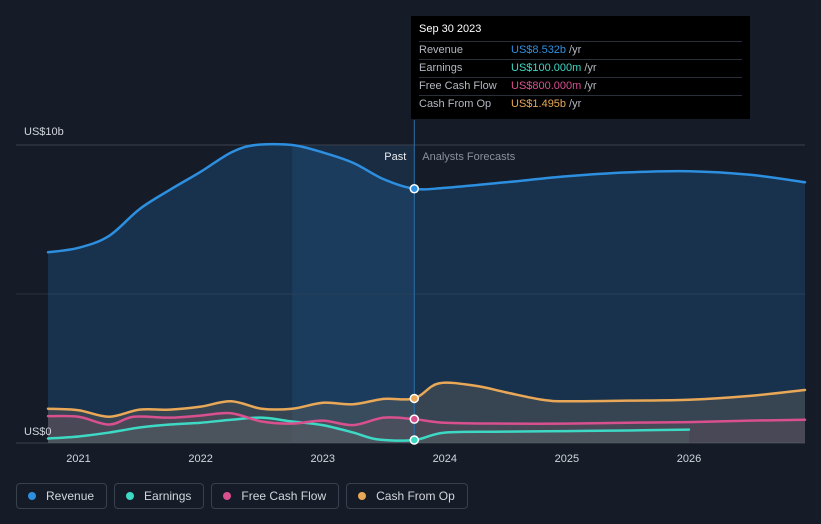 This screenshot has height=524, width=821. Describe the element at coordinates (414, 419) in the screenshot. I see `marker-free-cash-flow` at that location.